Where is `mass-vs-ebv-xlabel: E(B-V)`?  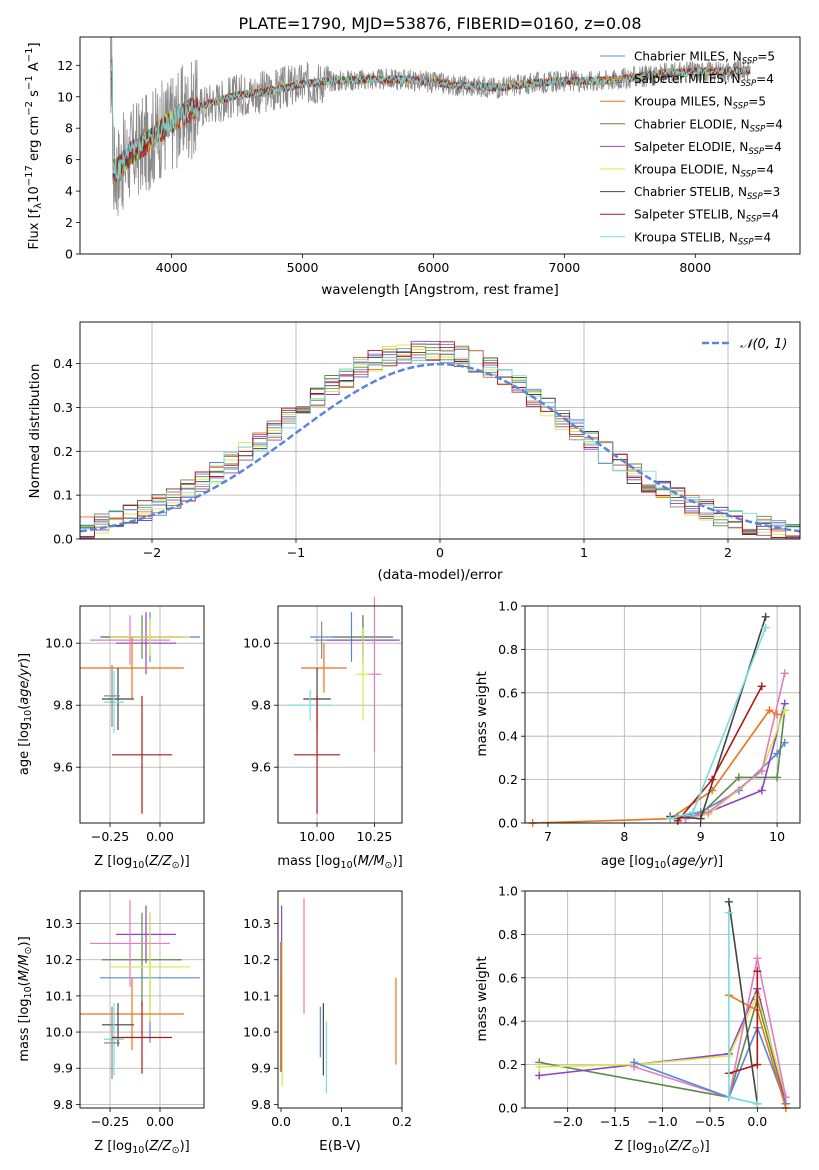
mass-vs-ebv-xlabel: E(B-V) is located at coordinates (340, 1146).